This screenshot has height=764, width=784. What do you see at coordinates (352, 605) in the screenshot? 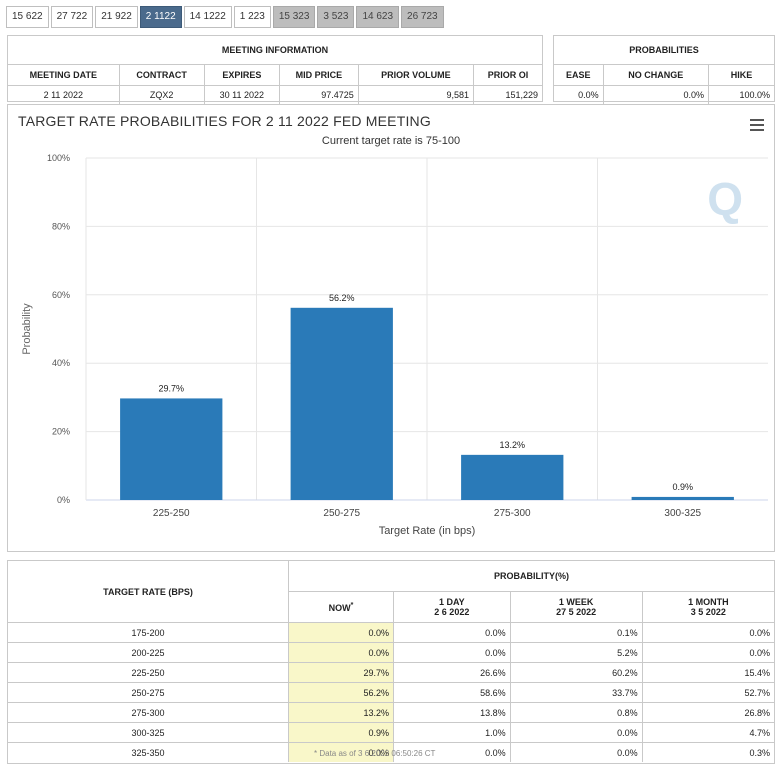
I see `footnote-marker: *` at bounding box center [352, 605].